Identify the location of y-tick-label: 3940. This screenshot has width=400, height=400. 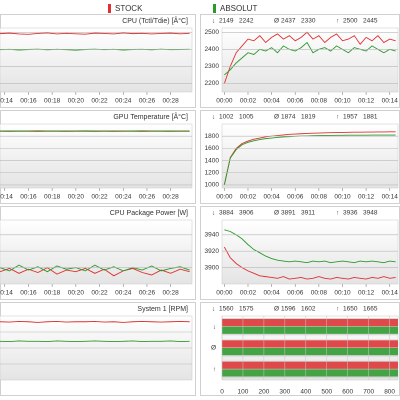
(212, 234).